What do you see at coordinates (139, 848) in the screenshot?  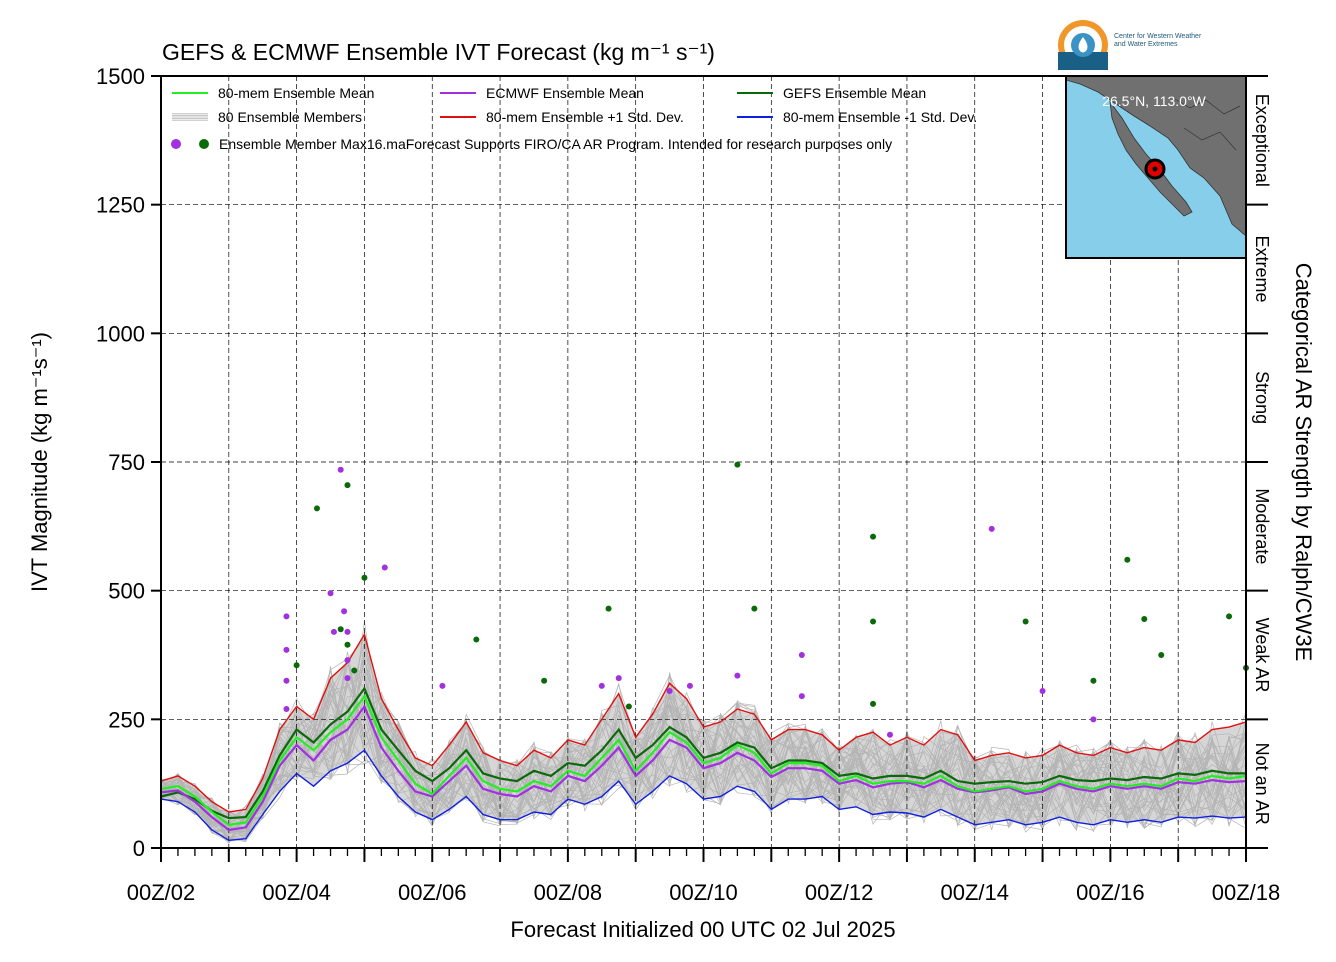 I see `y-tick-label: 0` at bounding box center [139, 848].